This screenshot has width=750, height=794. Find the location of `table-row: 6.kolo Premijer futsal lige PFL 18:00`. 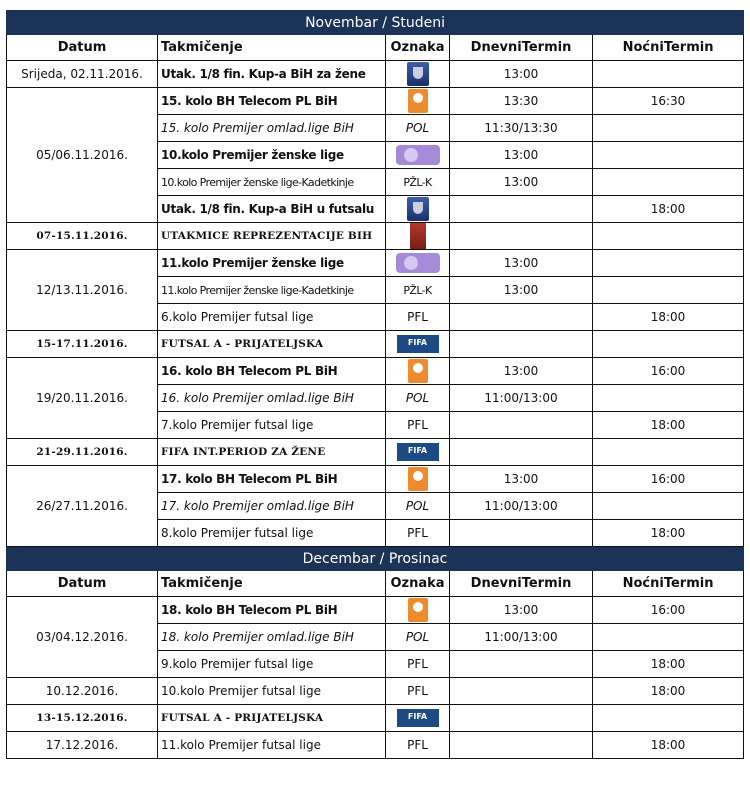

table-row: 6.kolo Premijer futsal lige PFL 18:00 is located at coordinates (376, 317).